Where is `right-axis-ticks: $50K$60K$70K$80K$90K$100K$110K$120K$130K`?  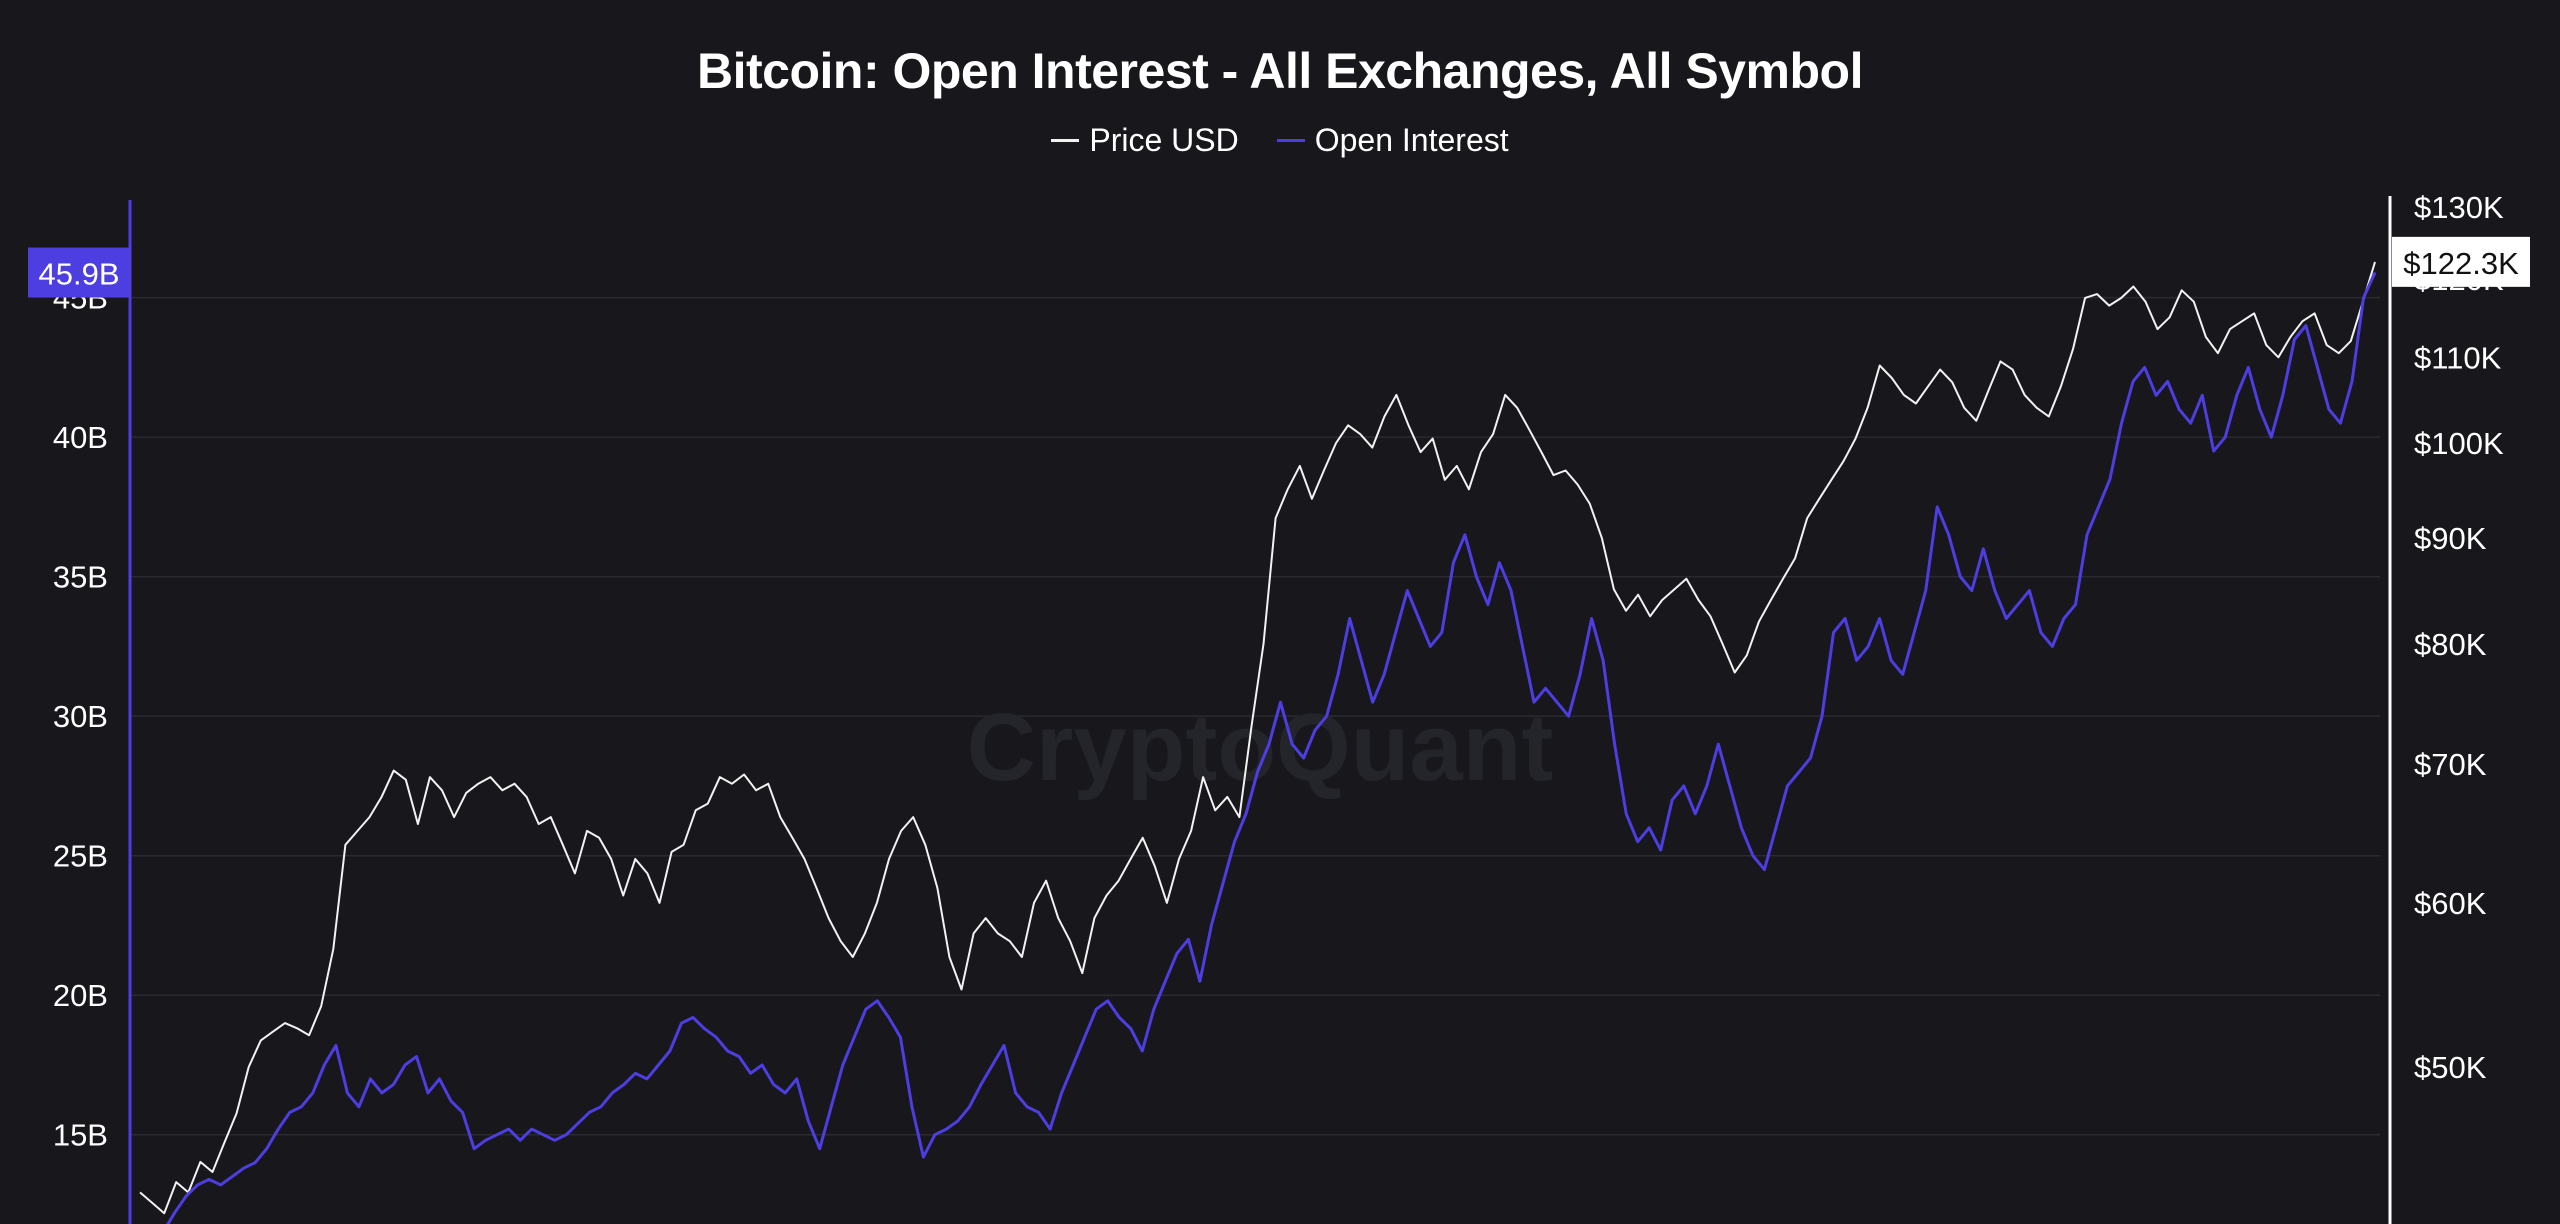
right-axis-ticks: $50K$60K$70K$80K$90K$100K$110K$120K$130K is located at coordinates (2459, 637).